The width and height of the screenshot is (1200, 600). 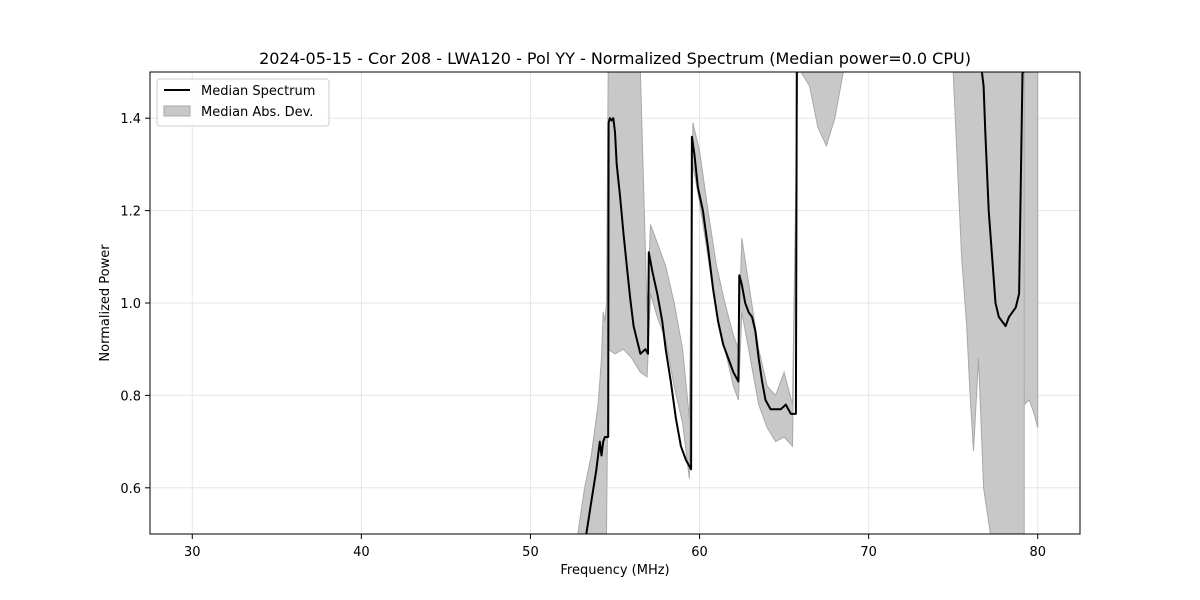 What do you see at coordinates (258, 91) in the screenshot?
I see `legend-median-label: Median Spectrum` at bounding box center [258, 91].